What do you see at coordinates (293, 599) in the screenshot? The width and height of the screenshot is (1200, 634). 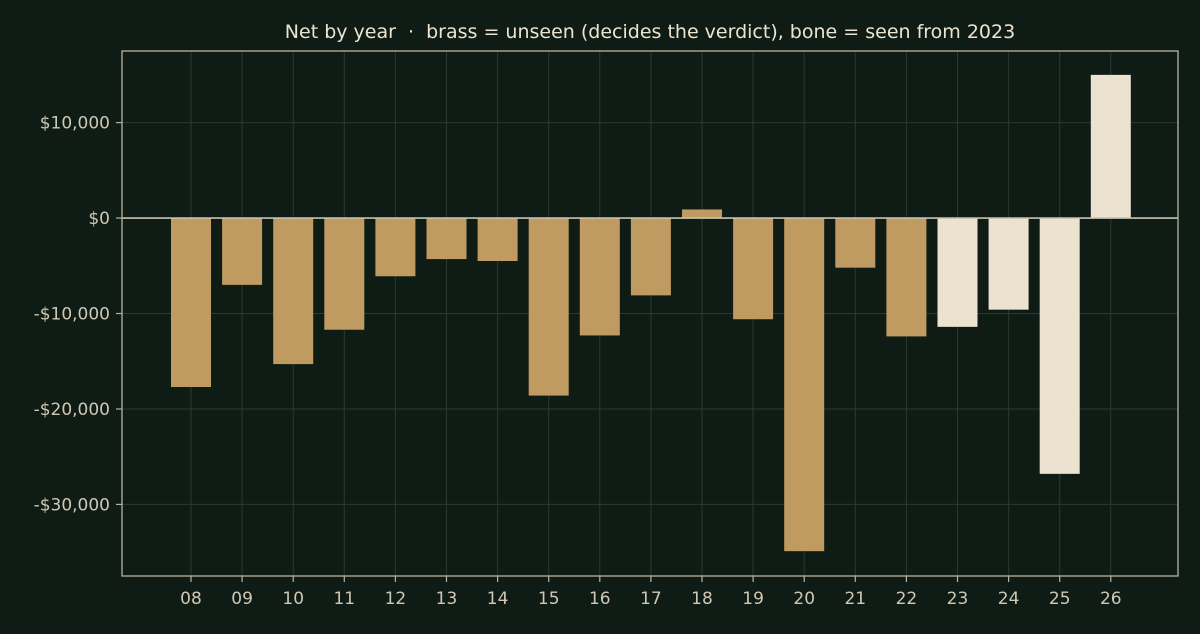 I see `x-tick-label: 10` at bounding box center [293, 599].